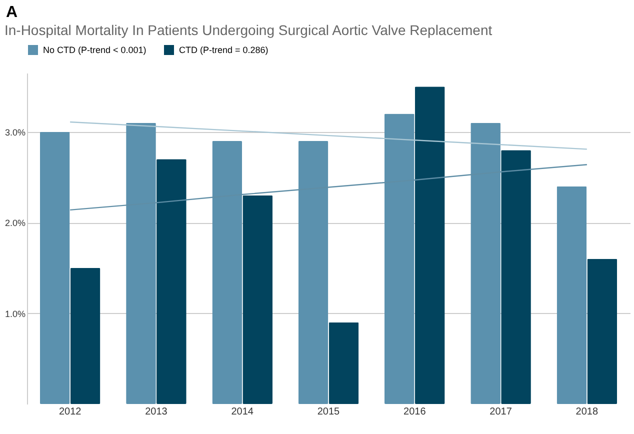  What do you see at coordinates (248, 30) in the screenshot?
I see `chart-title: In-Hospital Mortality In Patients Undergoing Surgical Aortic Valve Replacement` at bounding box center [248, 30].